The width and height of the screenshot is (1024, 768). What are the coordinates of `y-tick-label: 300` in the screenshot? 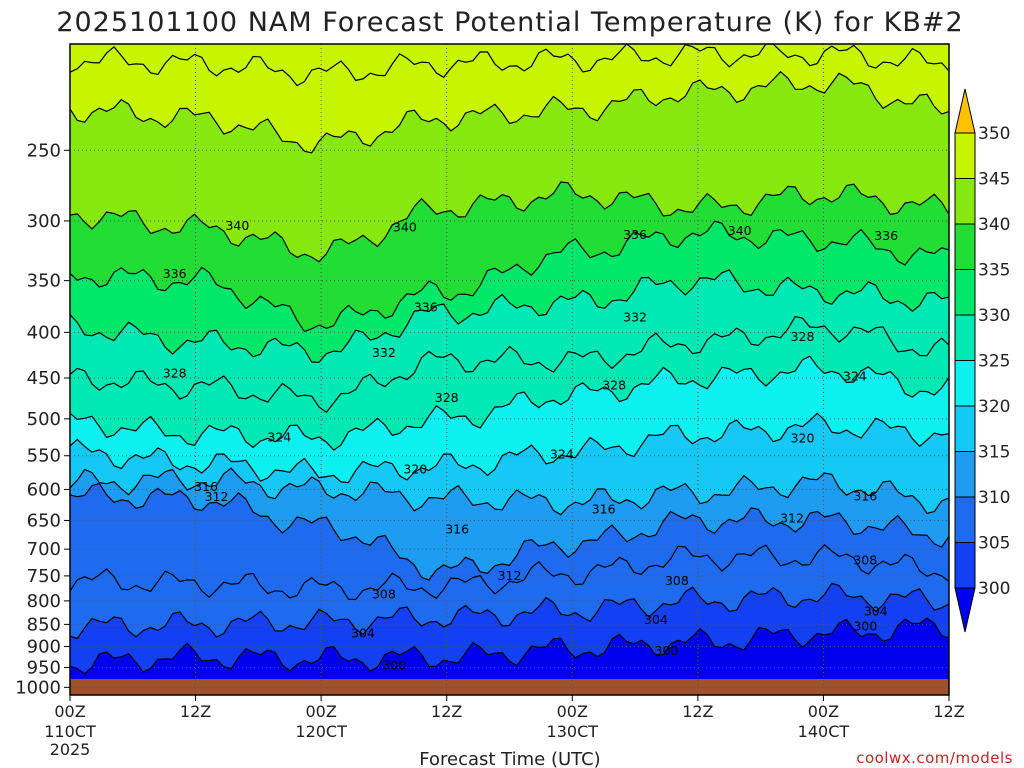 It's located at (44, 221).